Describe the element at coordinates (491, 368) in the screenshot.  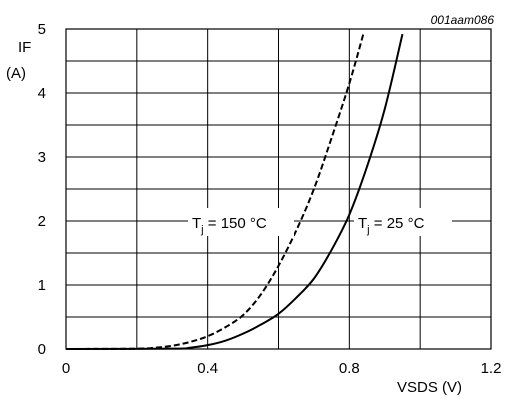
I see `x-tick-label: 1.2` at that location.